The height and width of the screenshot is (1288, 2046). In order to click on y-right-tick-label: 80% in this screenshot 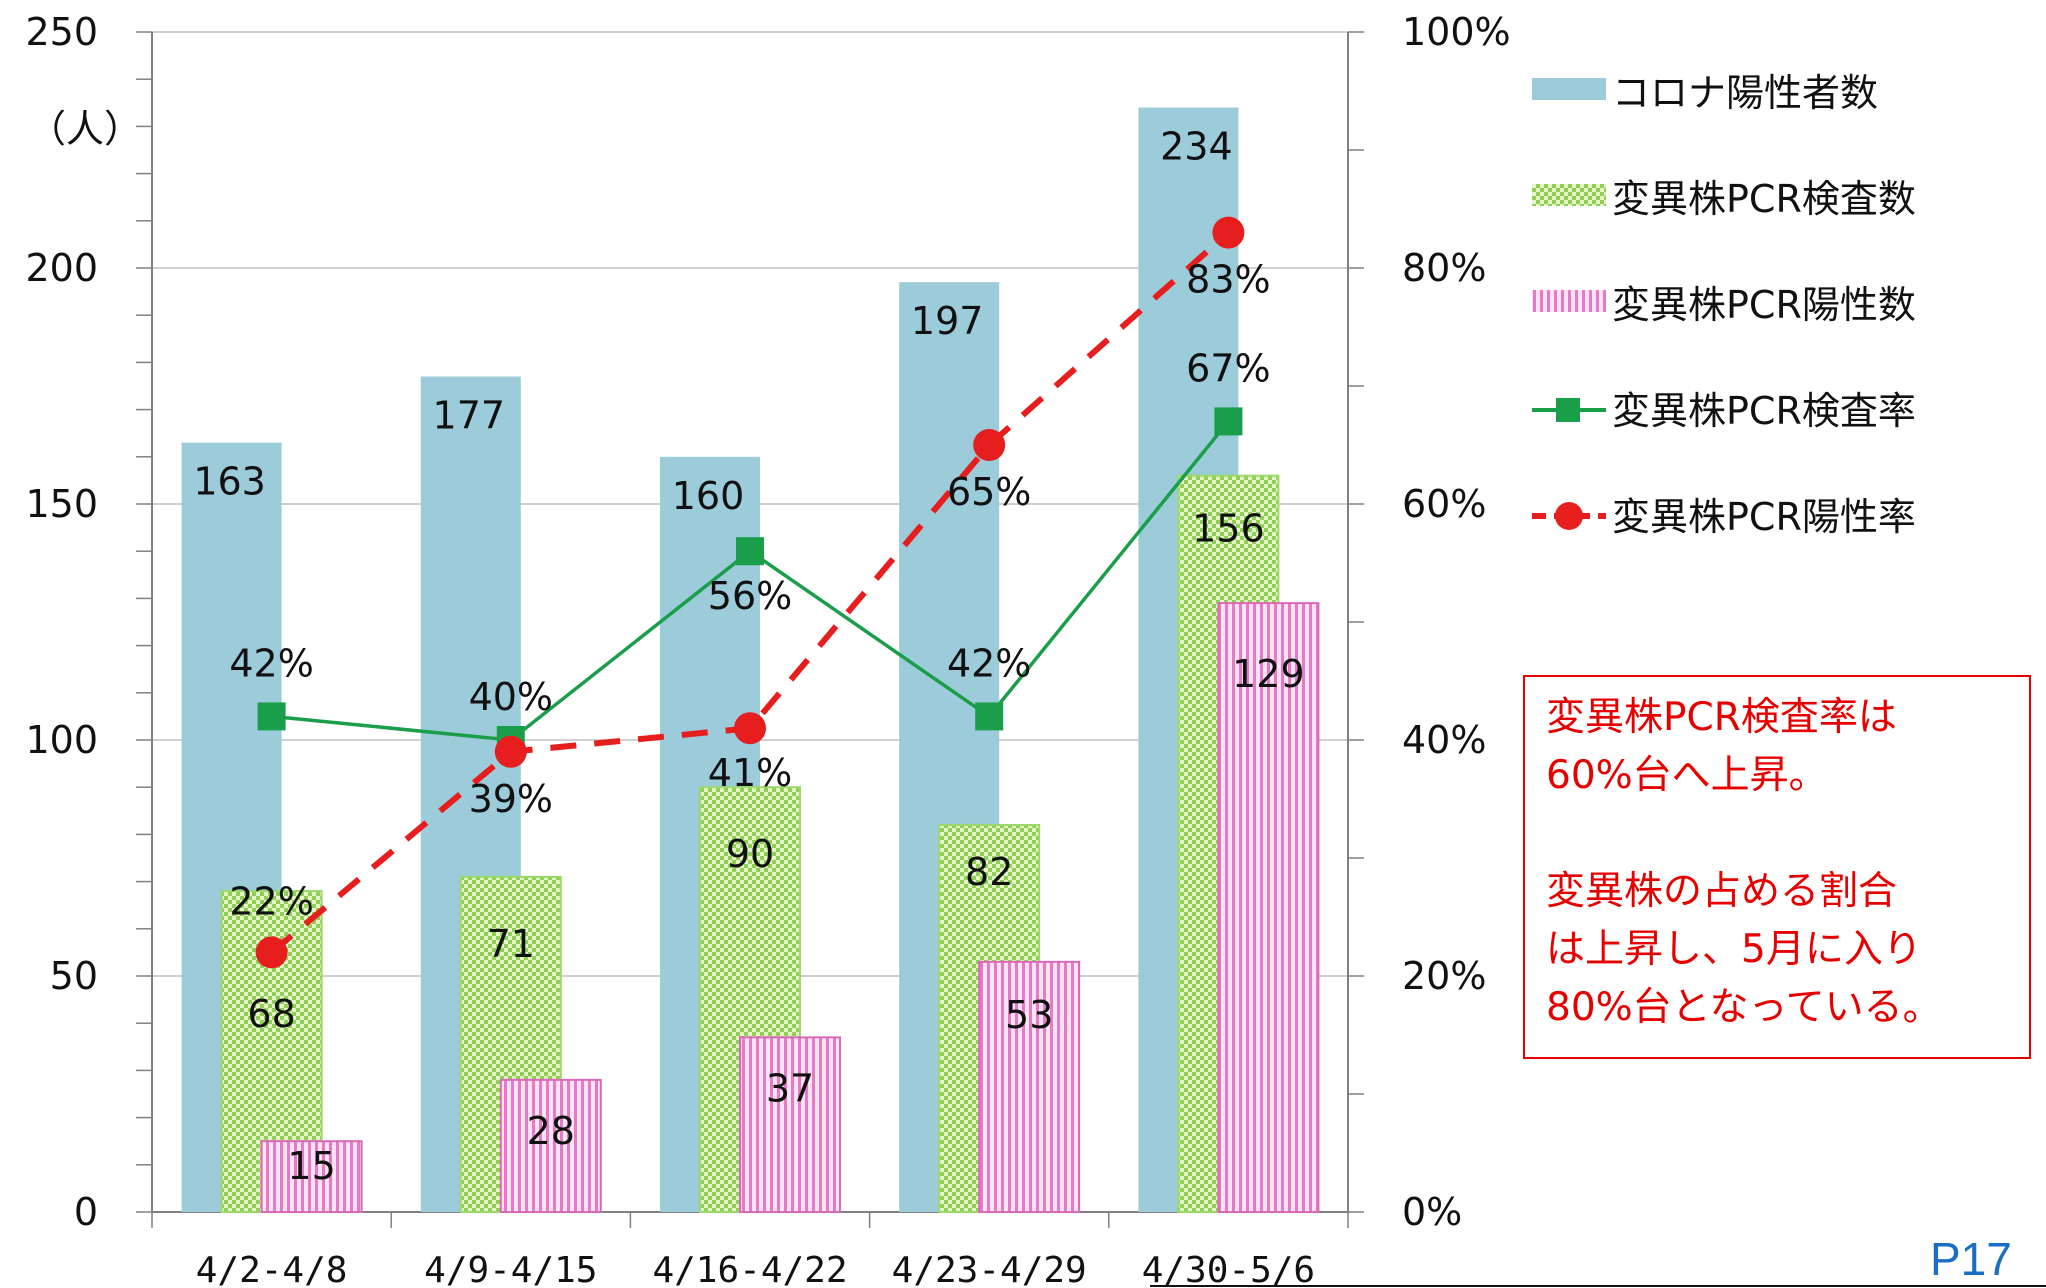, I will do `click(1444, 268)`.